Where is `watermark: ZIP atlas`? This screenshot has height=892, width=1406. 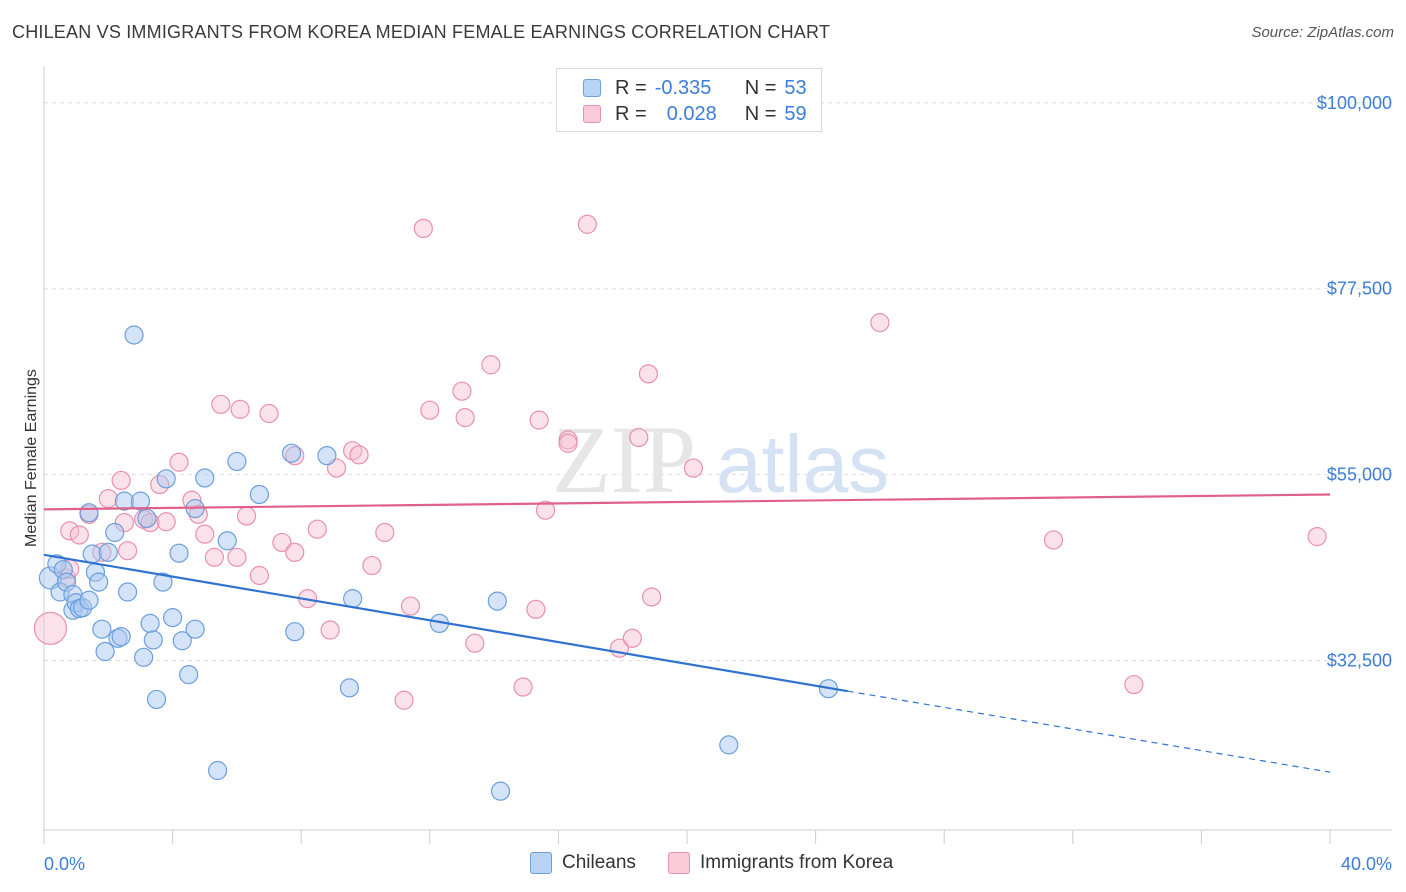 watermark: ZIP atlas is located at coordinates (720, 459).